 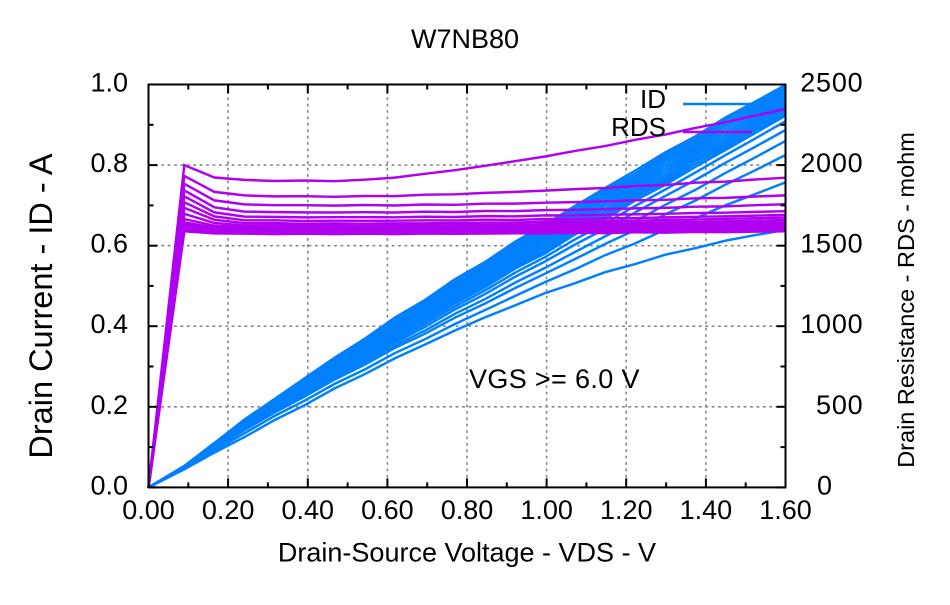 What do you see at coordinates (831, 163) in the screenshot?
I see `svg-text: 2000` at bounding box center [831, 163].